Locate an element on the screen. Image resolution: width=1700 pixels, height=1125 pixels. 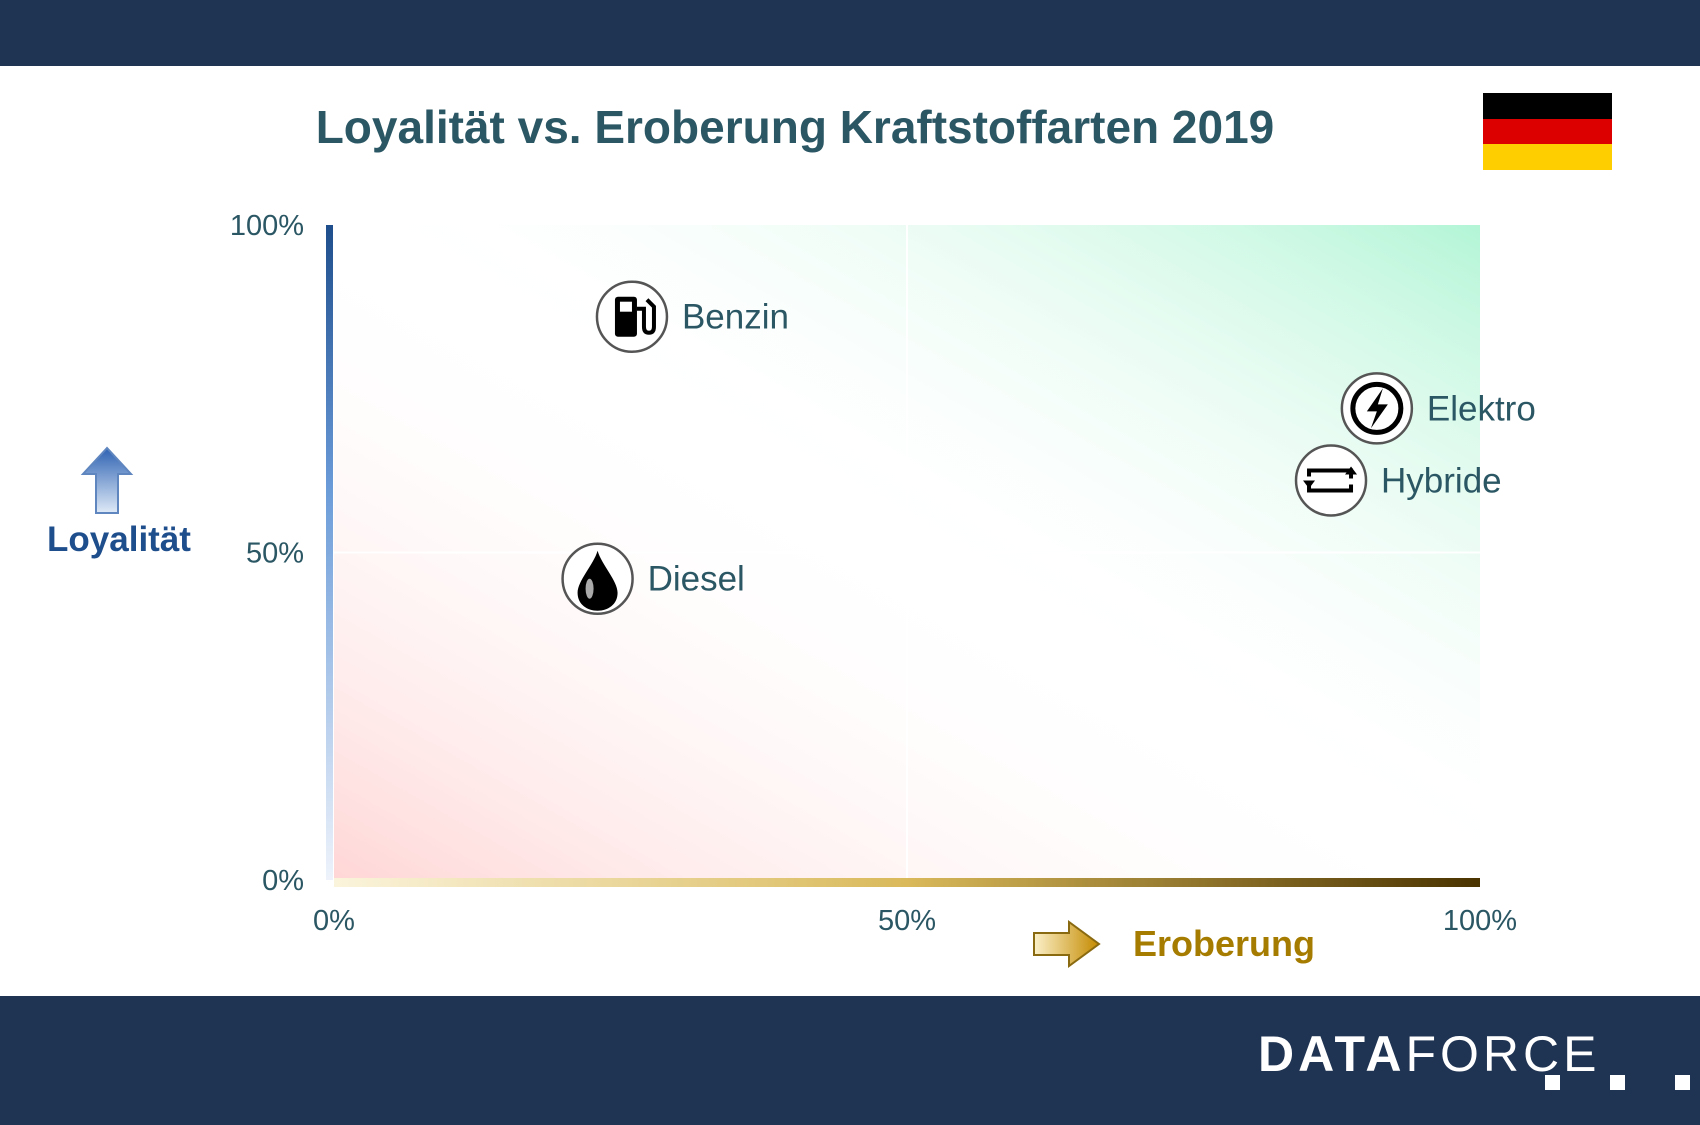
hybrid-cycle-icon is located at coordinates (1330, 479).